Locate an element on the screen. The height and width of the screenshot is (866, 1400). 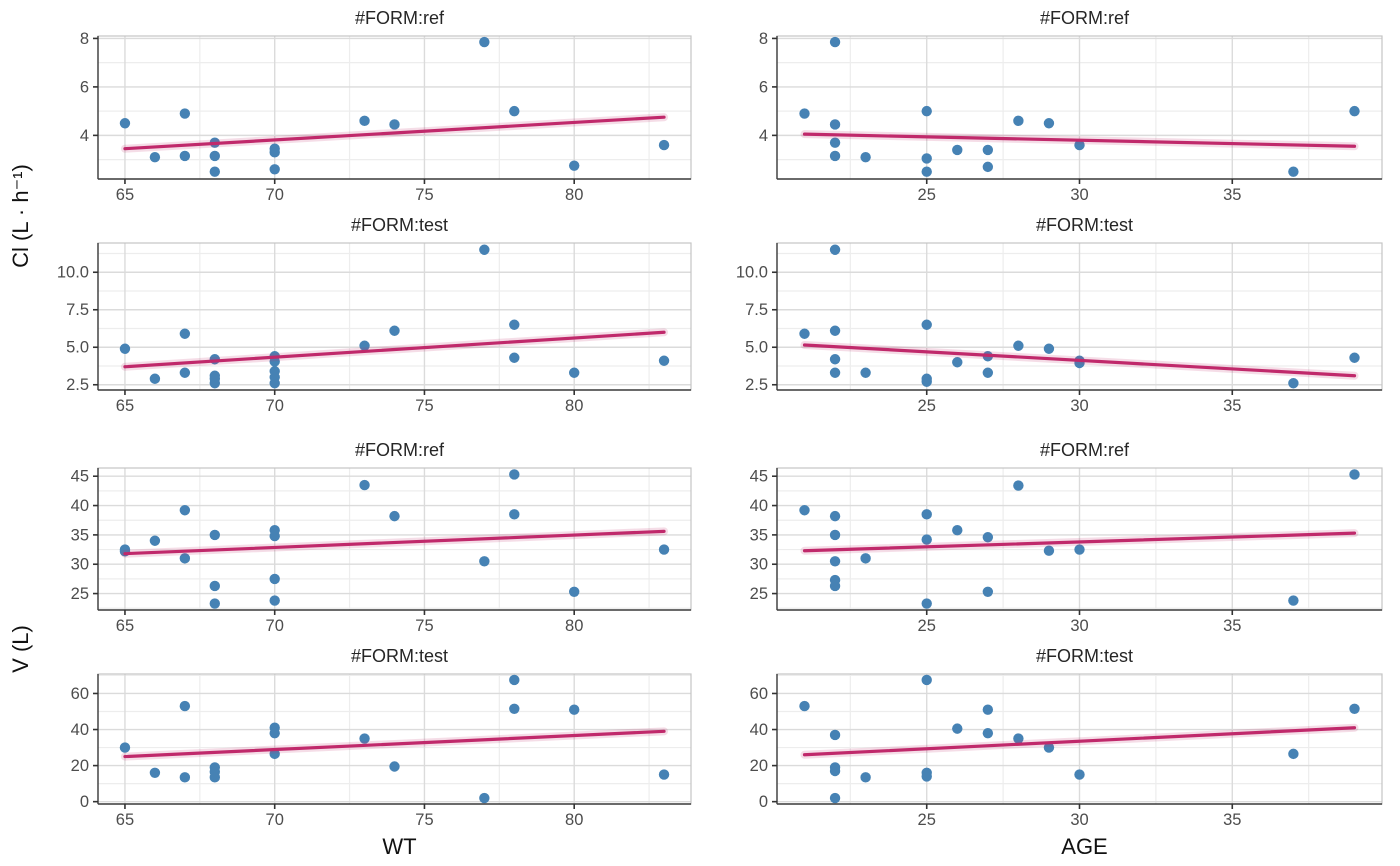
panel-v-age-test: #FORM:test 25 30 35 0 20 40 60 AGE is located at coordinates (1060, 752).